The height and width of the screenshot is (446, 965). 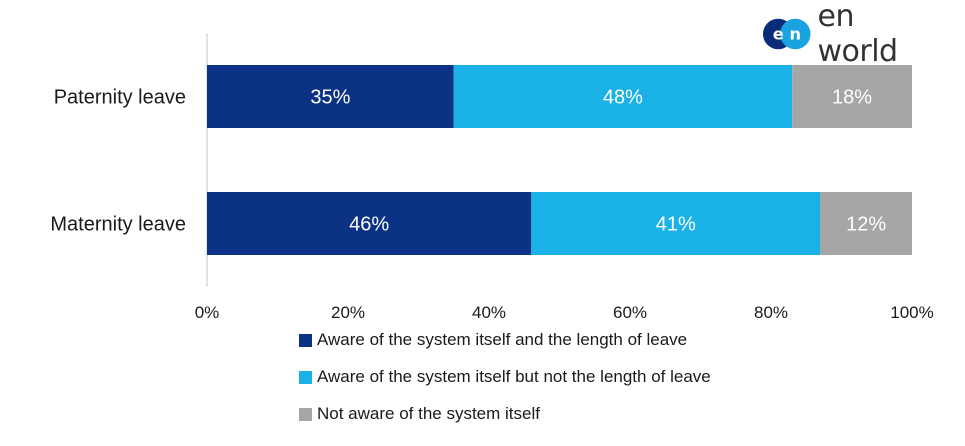 What do you see at coordinates (428, 413) in the screenshot?
I see `legend-label: Not aware of the system itself` at bounding box center [428, 413].